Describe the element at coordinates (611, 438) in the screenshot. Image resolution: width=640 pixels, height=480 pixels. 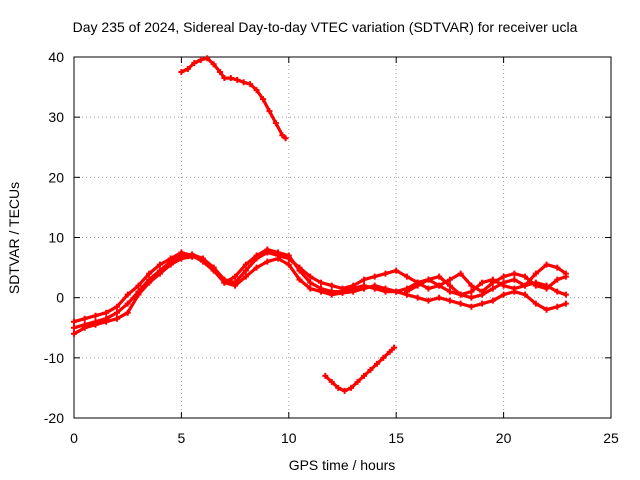
I see `x-tick-label: 25` at that location.